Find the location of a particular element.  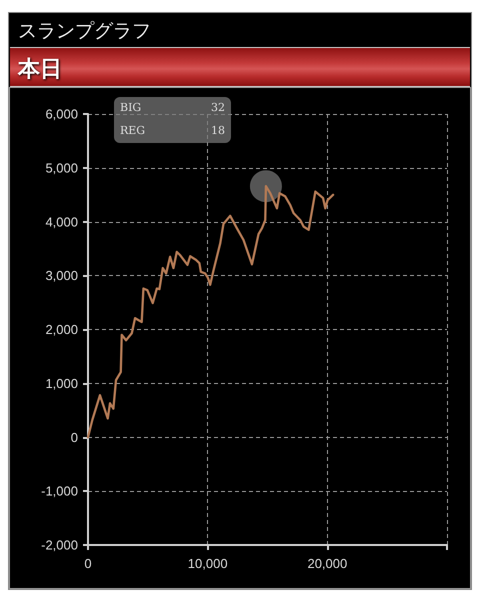

header-band: 本日 is located at coordinates (240, 67).